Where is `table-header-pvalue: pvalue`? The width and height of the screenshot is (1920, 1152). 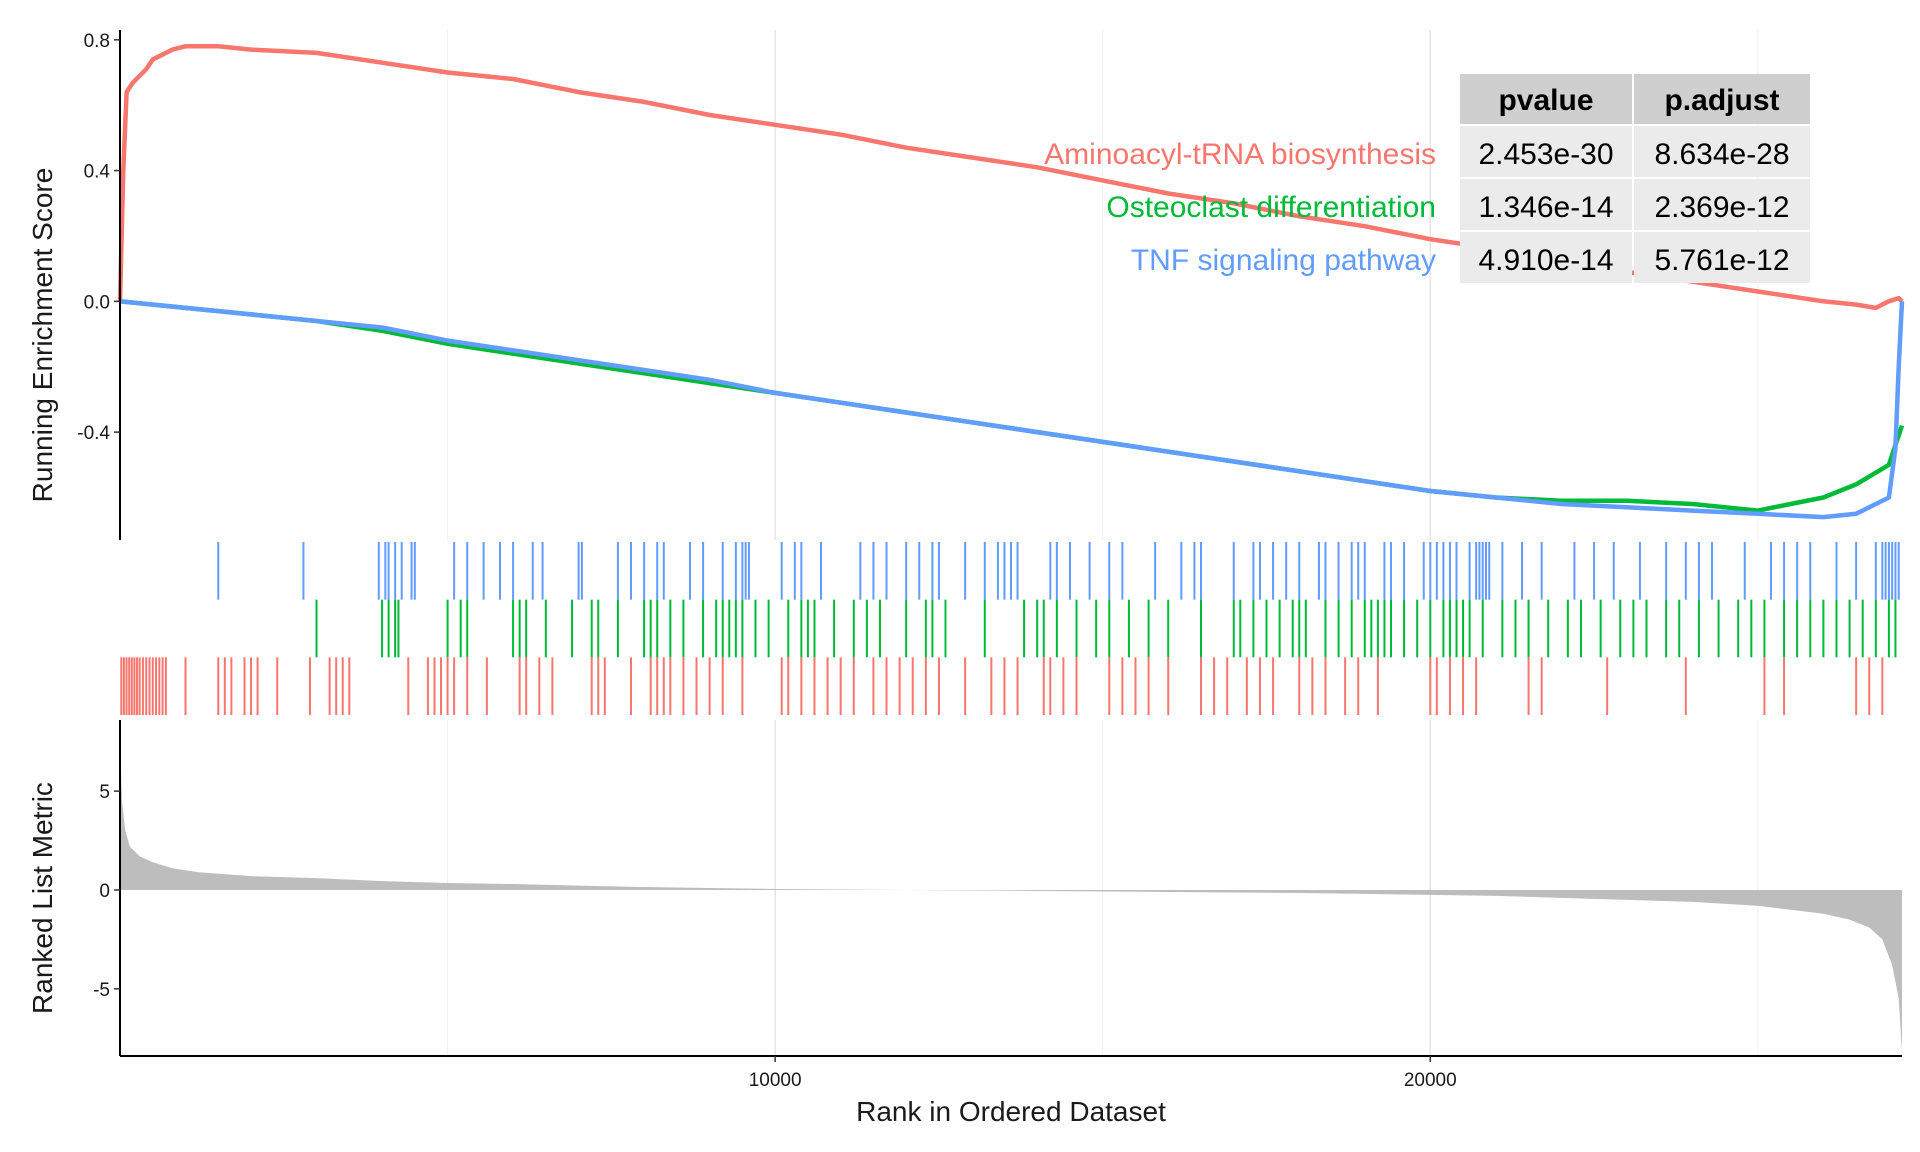 table-header-pvalue: pvalue is located at coordinates (1545, 100).